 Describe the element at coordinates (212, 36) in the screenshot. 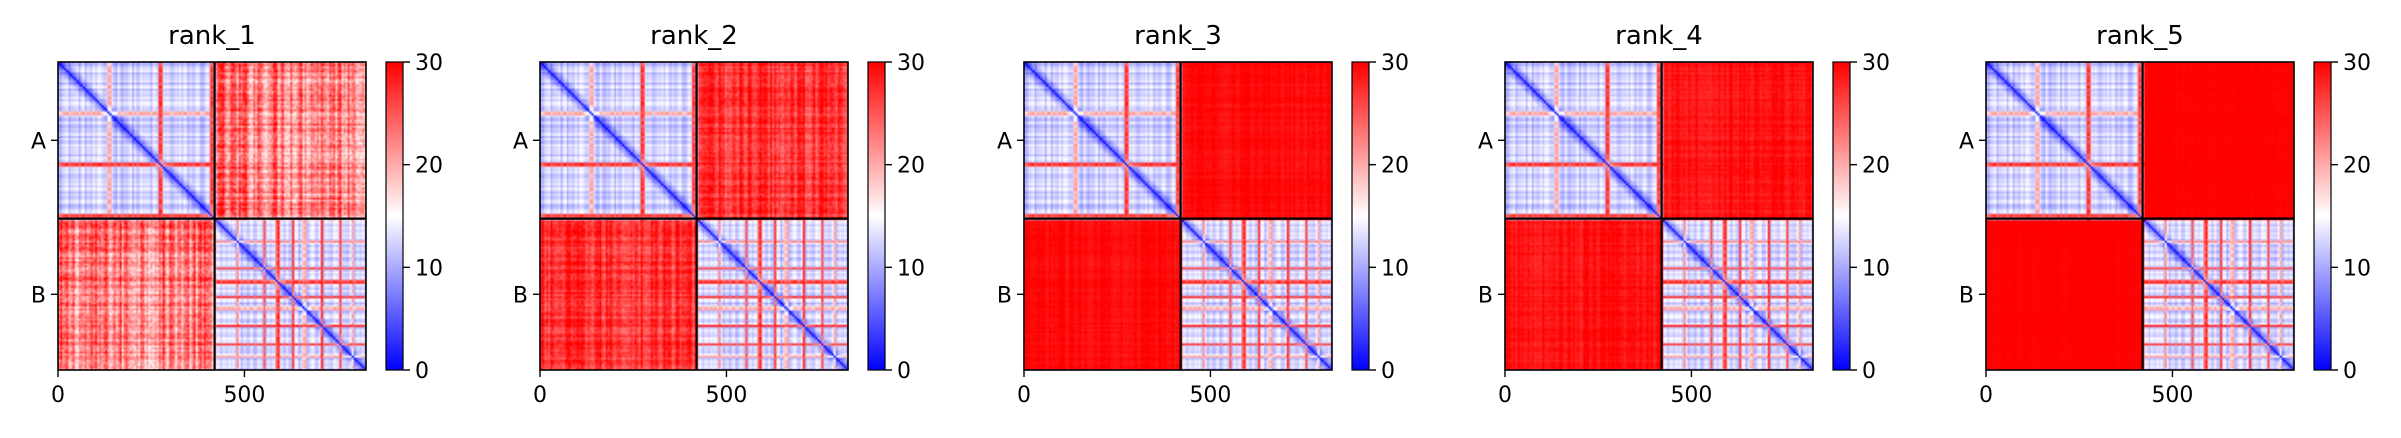

I see `panel-title: rank_1` at that location.